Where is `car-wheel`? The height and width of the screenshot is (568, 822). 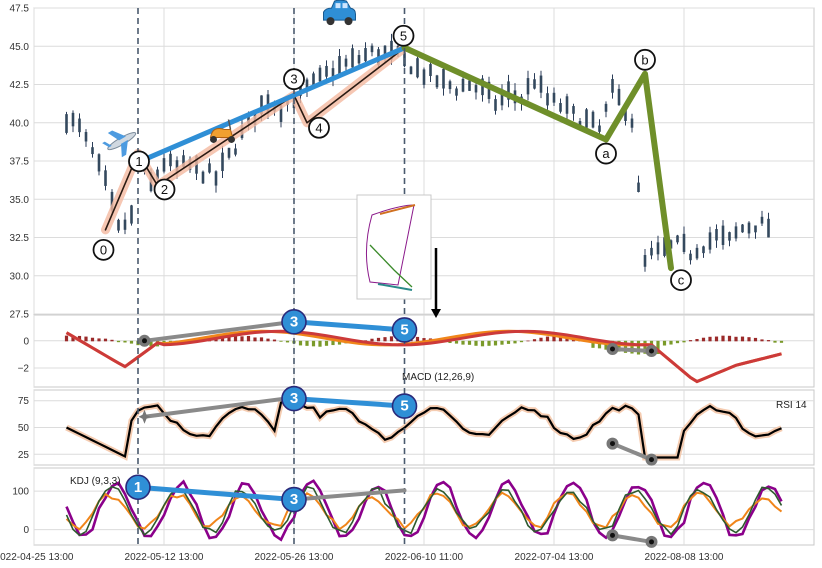 car-wheel is located at coordinates (348, 21).